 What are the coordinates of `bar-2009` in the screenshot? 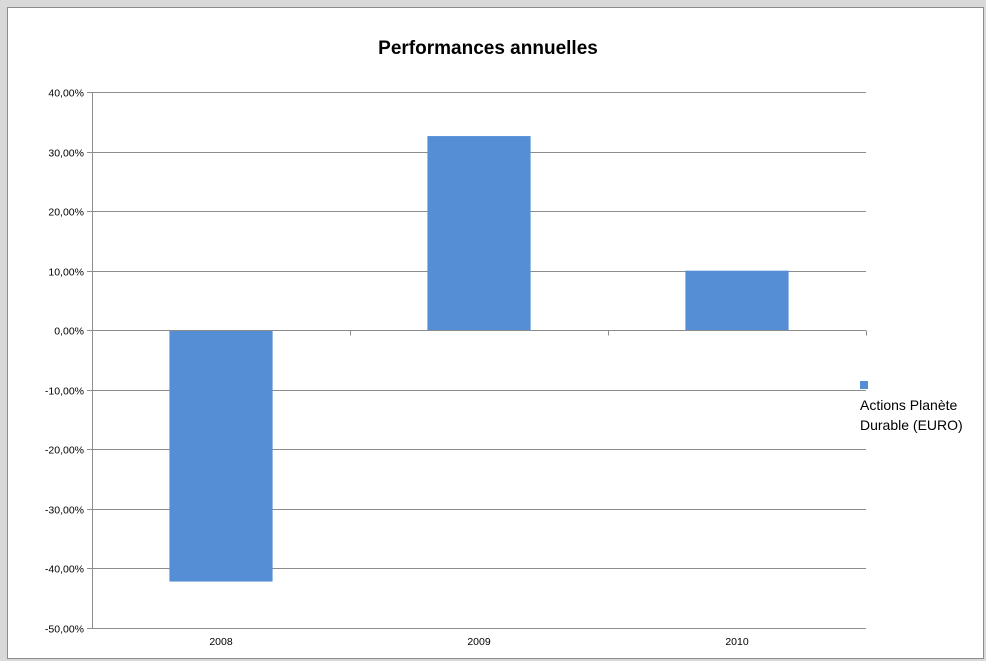 It's located at (479, 233).